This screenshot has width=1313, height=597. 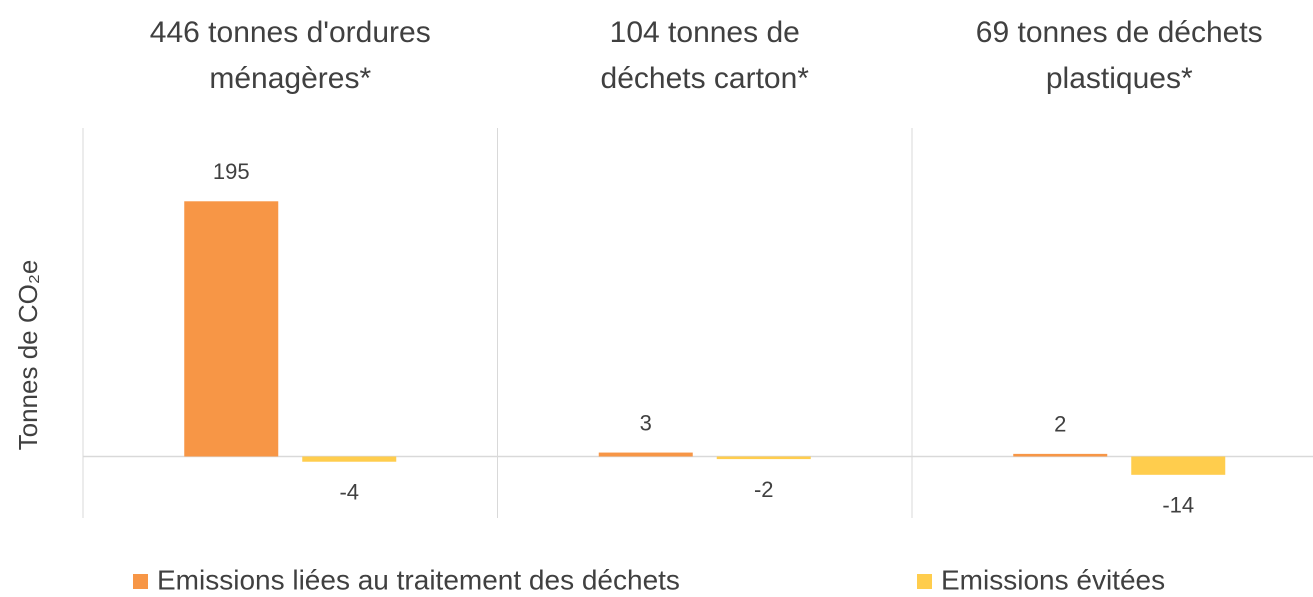 What do you see at coordinates (28, 355) in the screenshot?
I see `y-axis-label: Tonnes de CO₂e` at bounding box center [28, 355].